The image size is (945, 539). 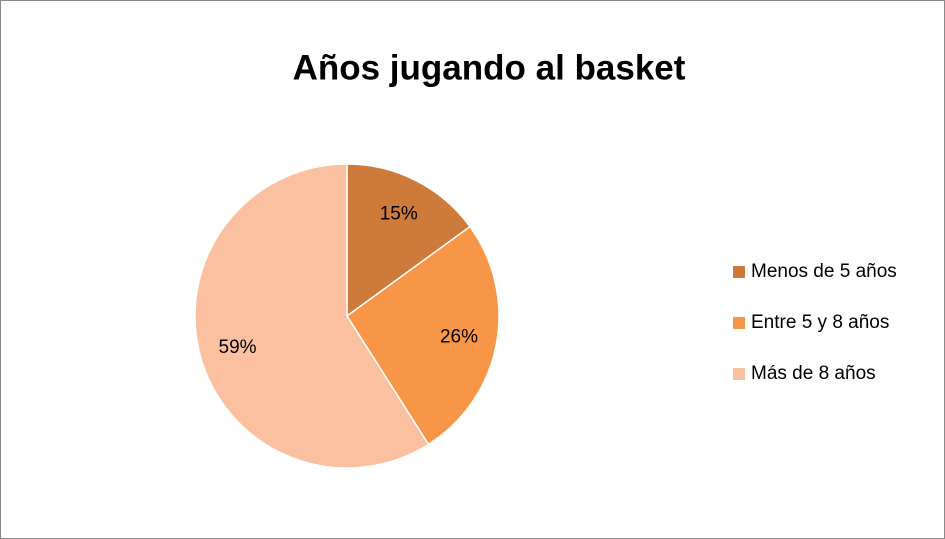 I want to click on data-label: 15%, so click(x=399, y=213).